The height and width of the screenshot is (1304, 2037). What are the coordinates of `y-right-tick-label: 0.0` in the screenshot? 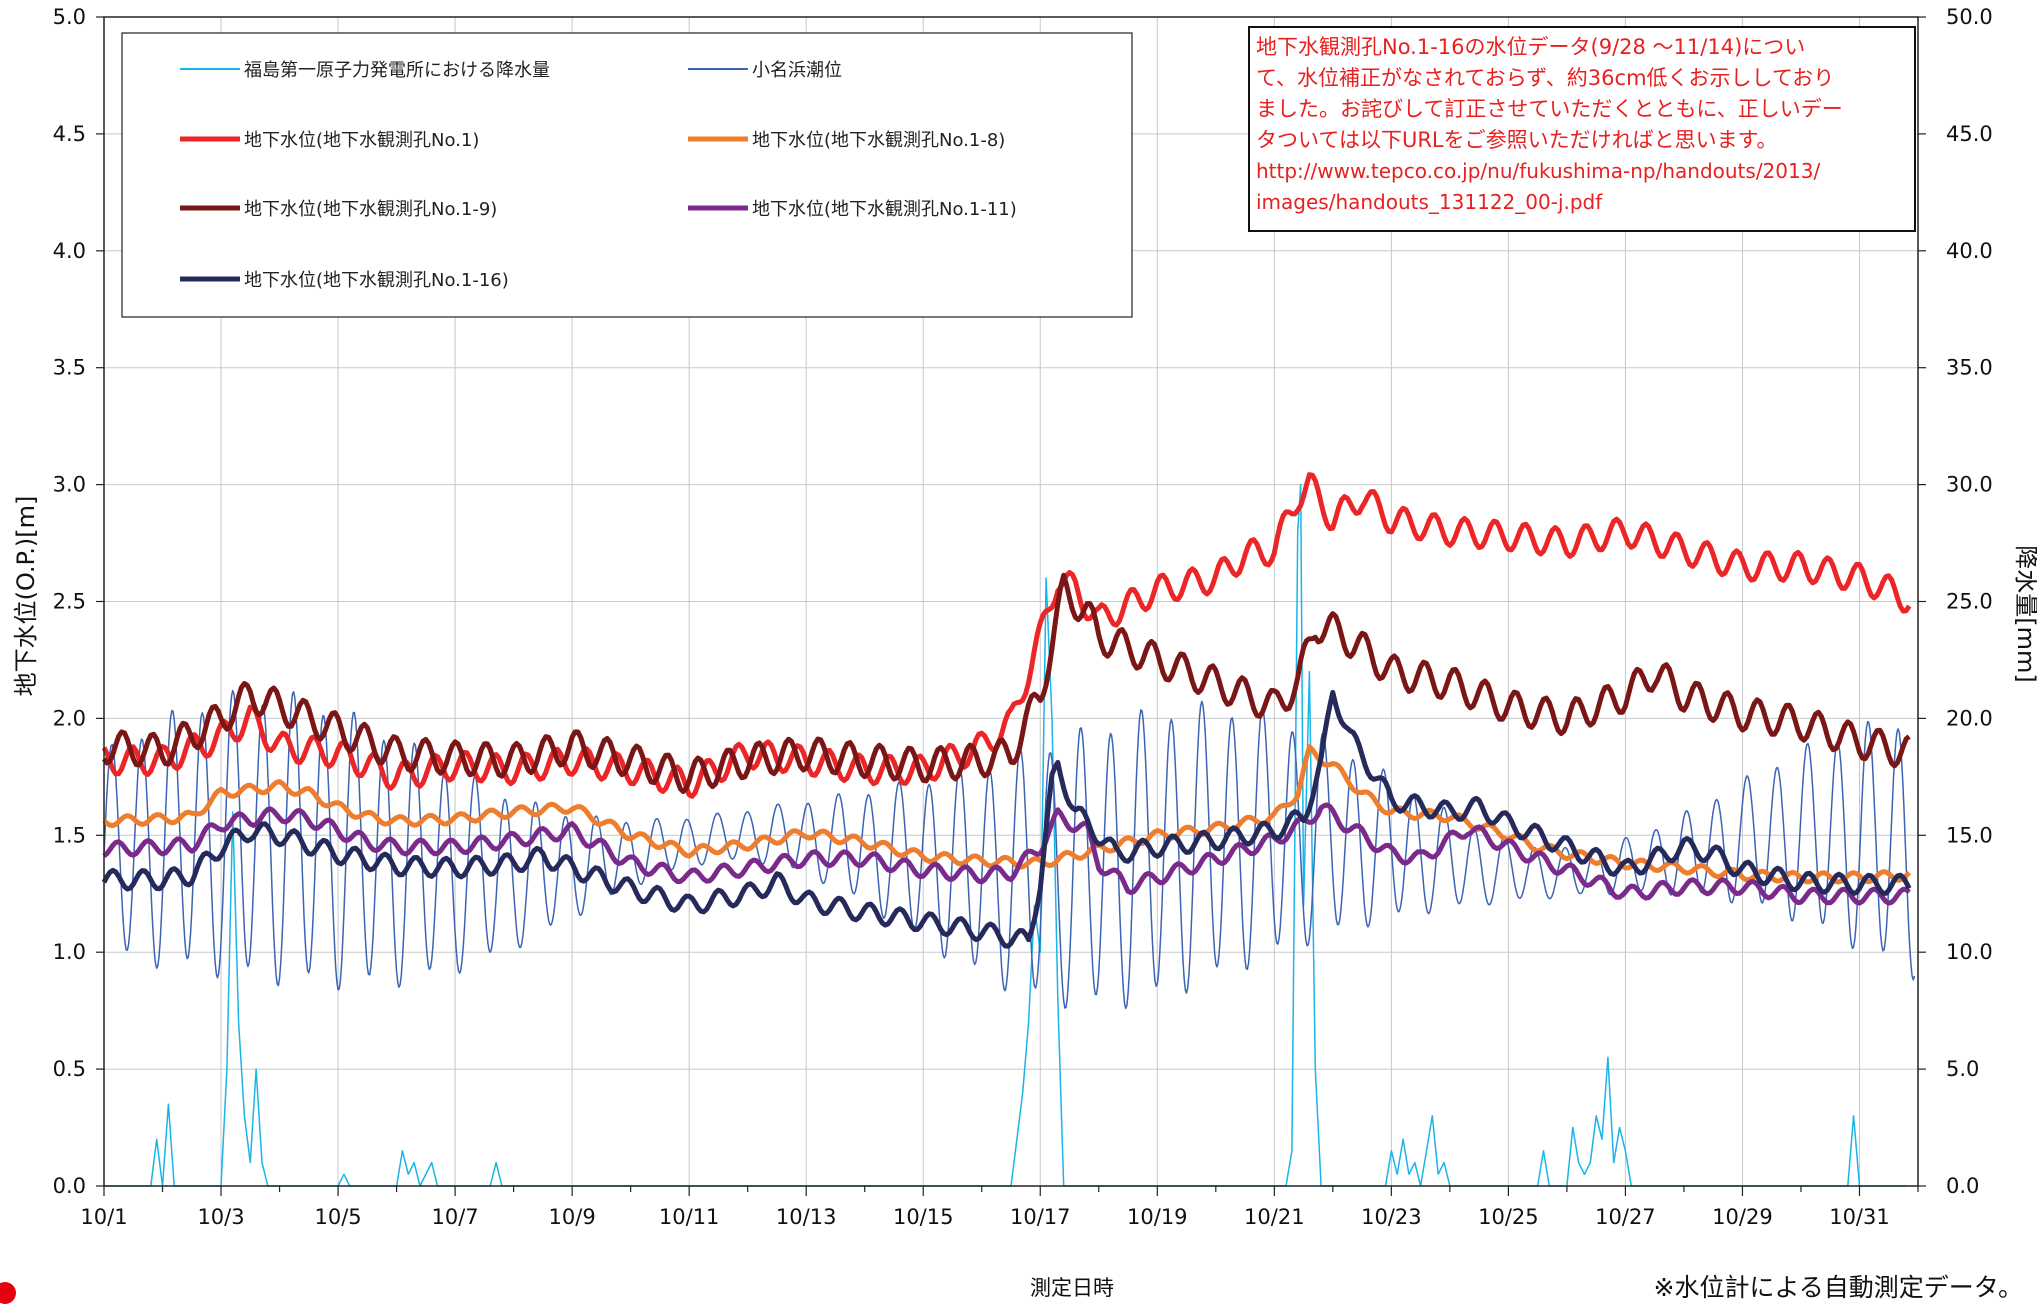 It's located at (1962, 1186).